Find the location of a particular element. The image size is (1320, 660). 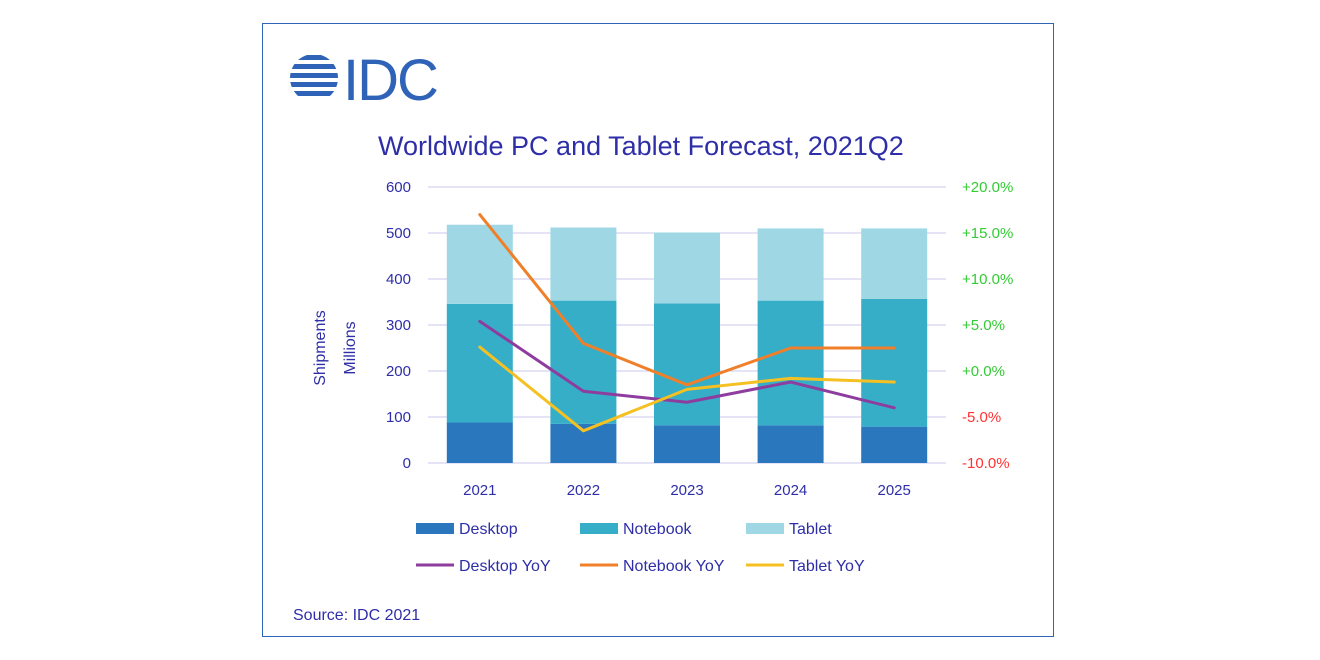

legend-item: Tablet YoY is located at coordinates (805, 566).